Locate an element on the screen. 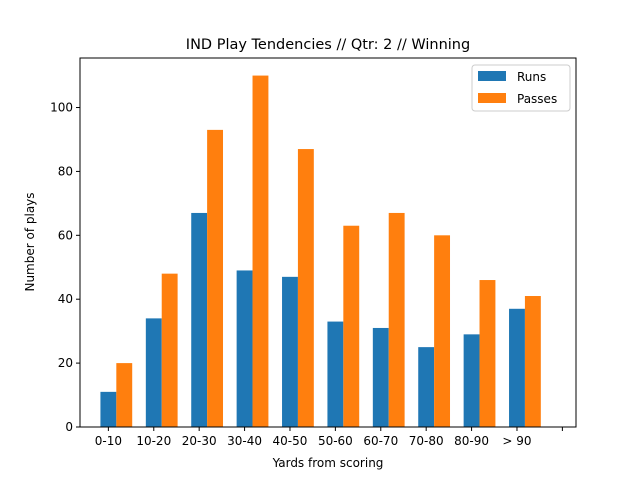 The height and width of the screenshot is (480, 640). legend-swatch-runs is located at coordinates (492, 76).